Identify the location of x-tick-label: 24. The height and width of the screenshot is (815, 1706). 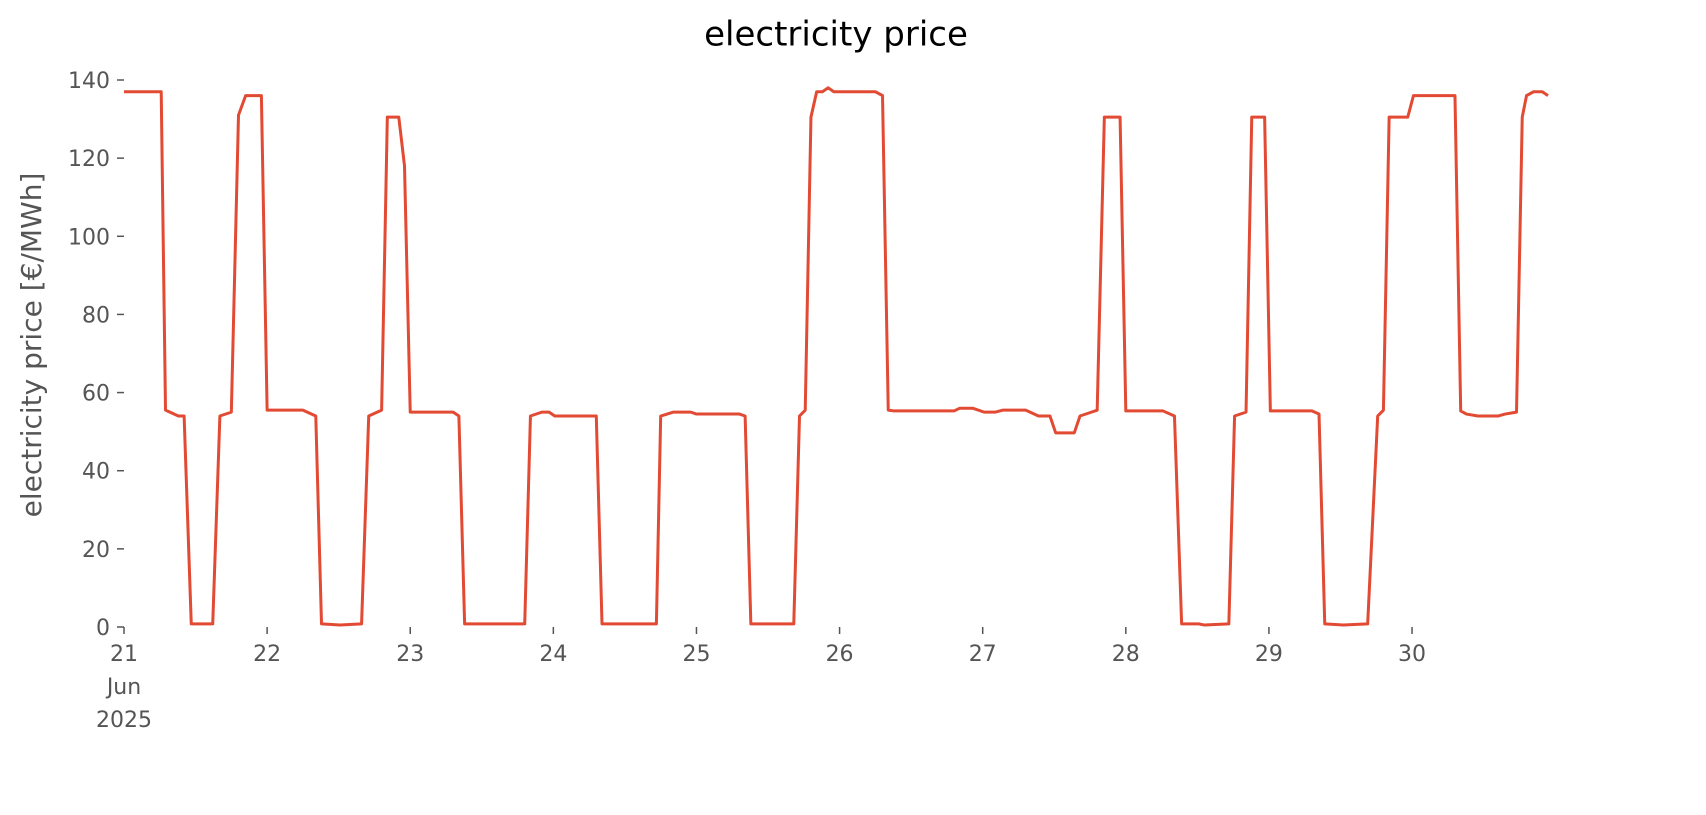
(553, 654).